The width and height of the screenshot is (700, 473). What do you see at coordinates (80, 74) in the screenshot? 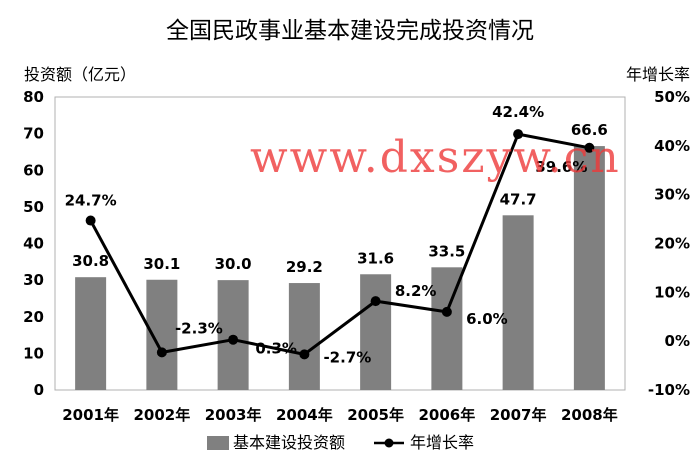
I see `left-axis-title: 投资额（亿元）` at bounding box center [80, 74].